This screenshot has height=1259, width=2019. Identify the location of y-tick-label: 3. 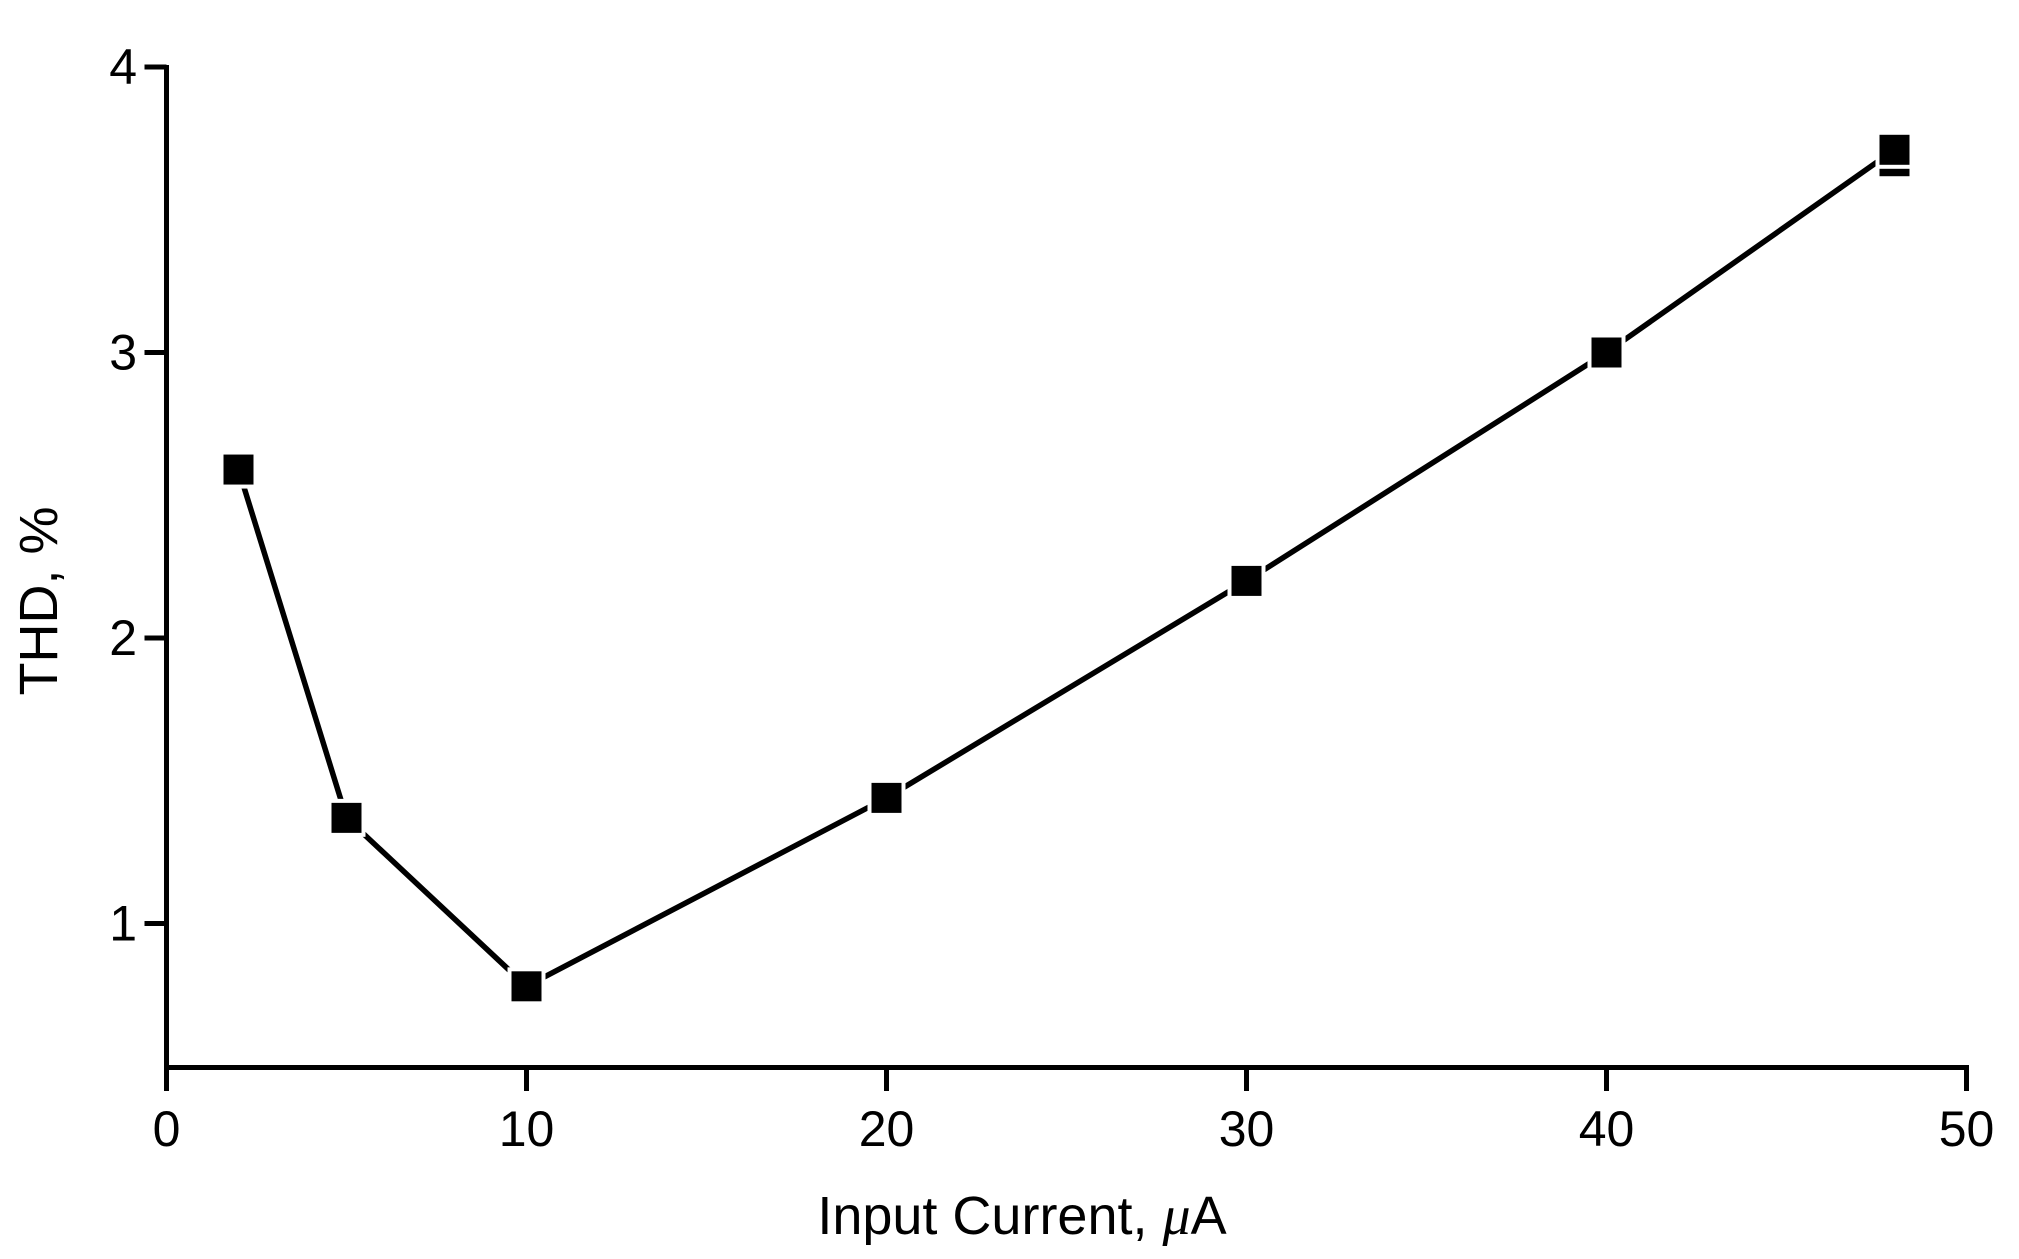
(123, 353).